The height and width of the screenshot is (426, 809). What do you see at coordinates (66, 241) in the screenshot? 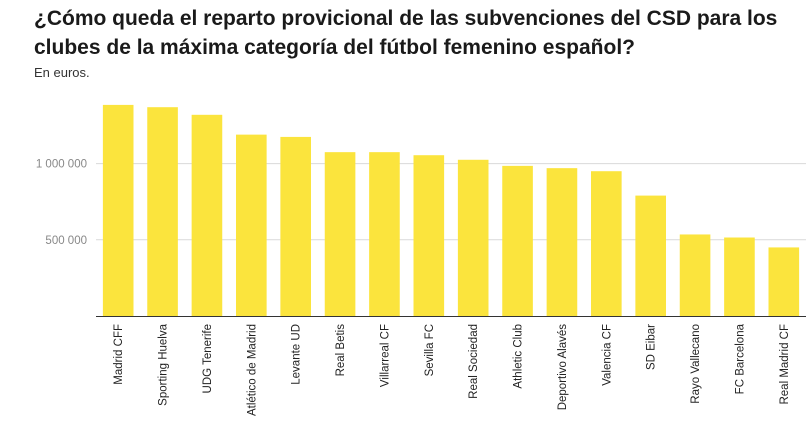
I see `y-tick-label: 500 000` at bounding box center [66, 241].